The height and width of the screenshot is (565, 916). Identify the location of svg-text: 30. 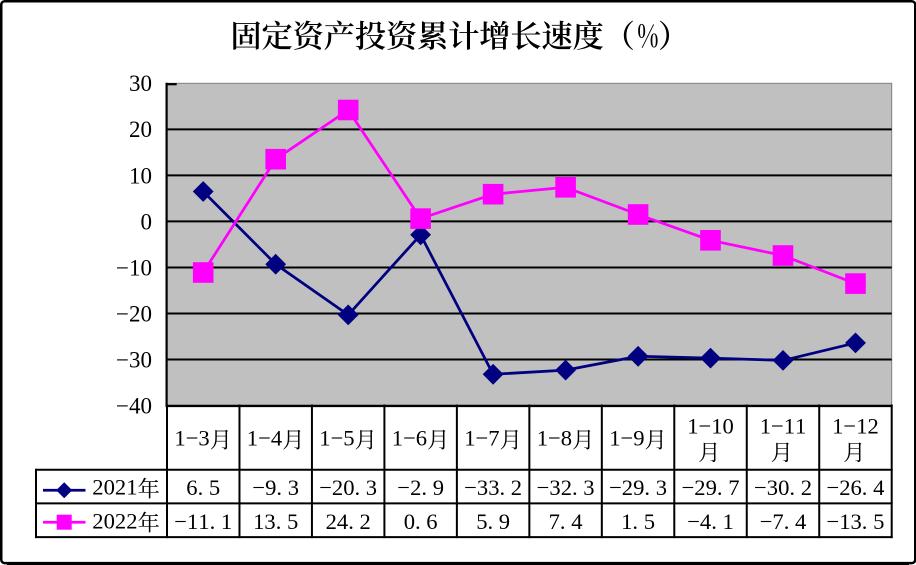
(140, 83).